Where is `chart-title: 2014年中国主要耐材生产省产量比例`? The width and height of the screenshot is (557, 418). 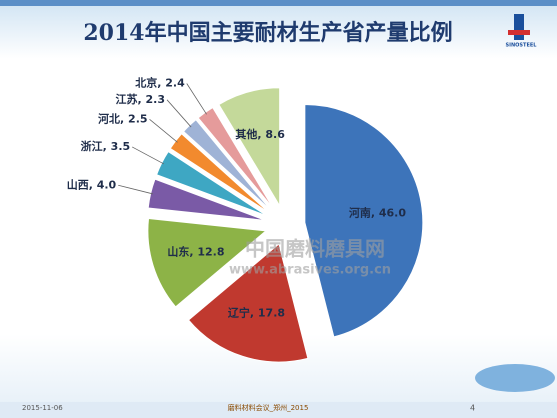 chart-title: 2014年中国主要耐材生产省产量比例 is located at coordinates (267, 33).